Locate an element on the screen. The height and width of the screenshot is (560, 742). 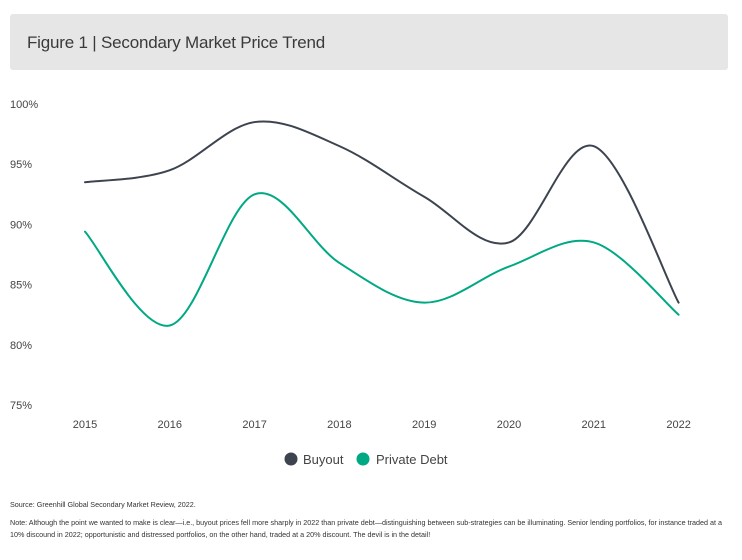
y-tick-label: 80% is located at coordinates (21, 346).